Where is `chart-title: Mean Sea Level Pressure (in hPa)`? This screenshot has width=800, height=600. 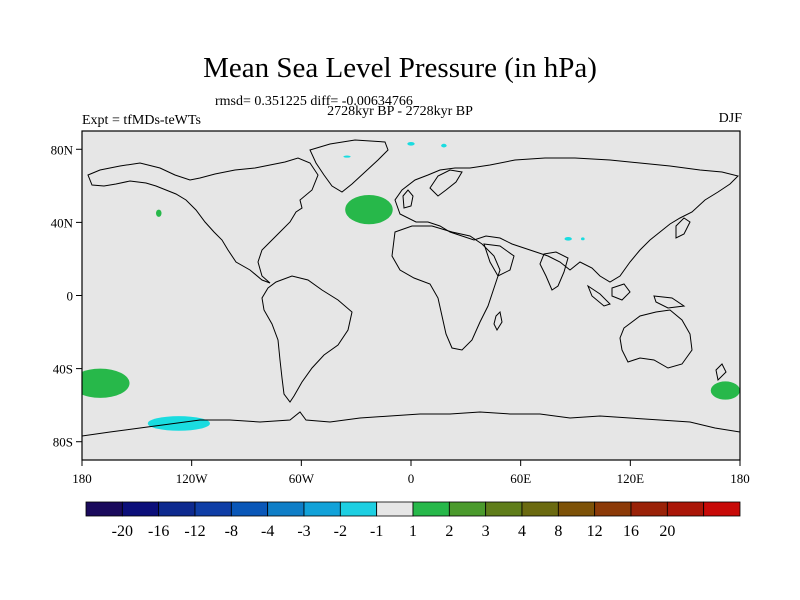 chart-title: Mean Sea Level Pressure (in hPa) is located at coordinates (400, 68).